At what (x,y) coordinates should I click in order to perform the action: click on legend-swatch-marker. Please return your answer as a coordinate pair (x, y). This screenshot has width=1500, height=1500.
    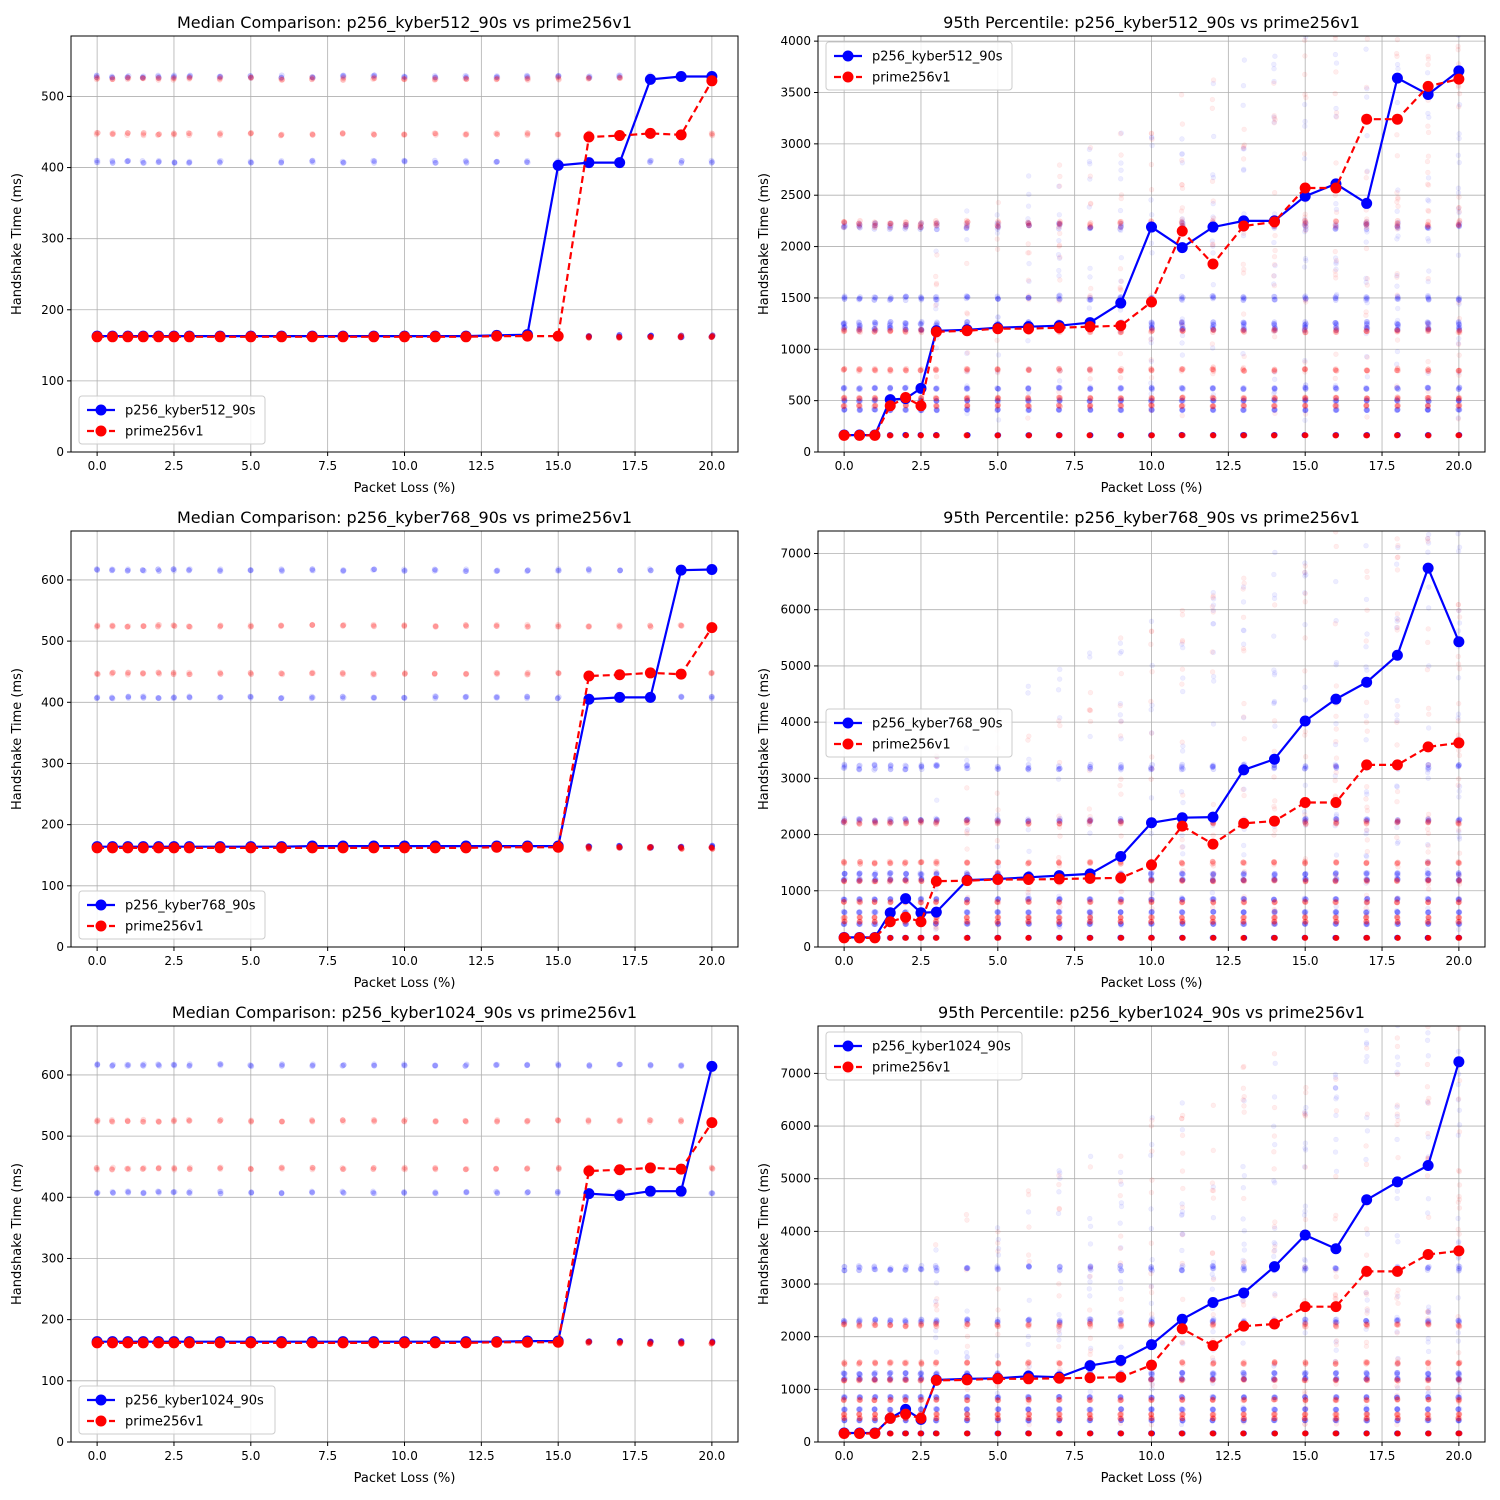
    Looking at the image, I should click on (101, 431).